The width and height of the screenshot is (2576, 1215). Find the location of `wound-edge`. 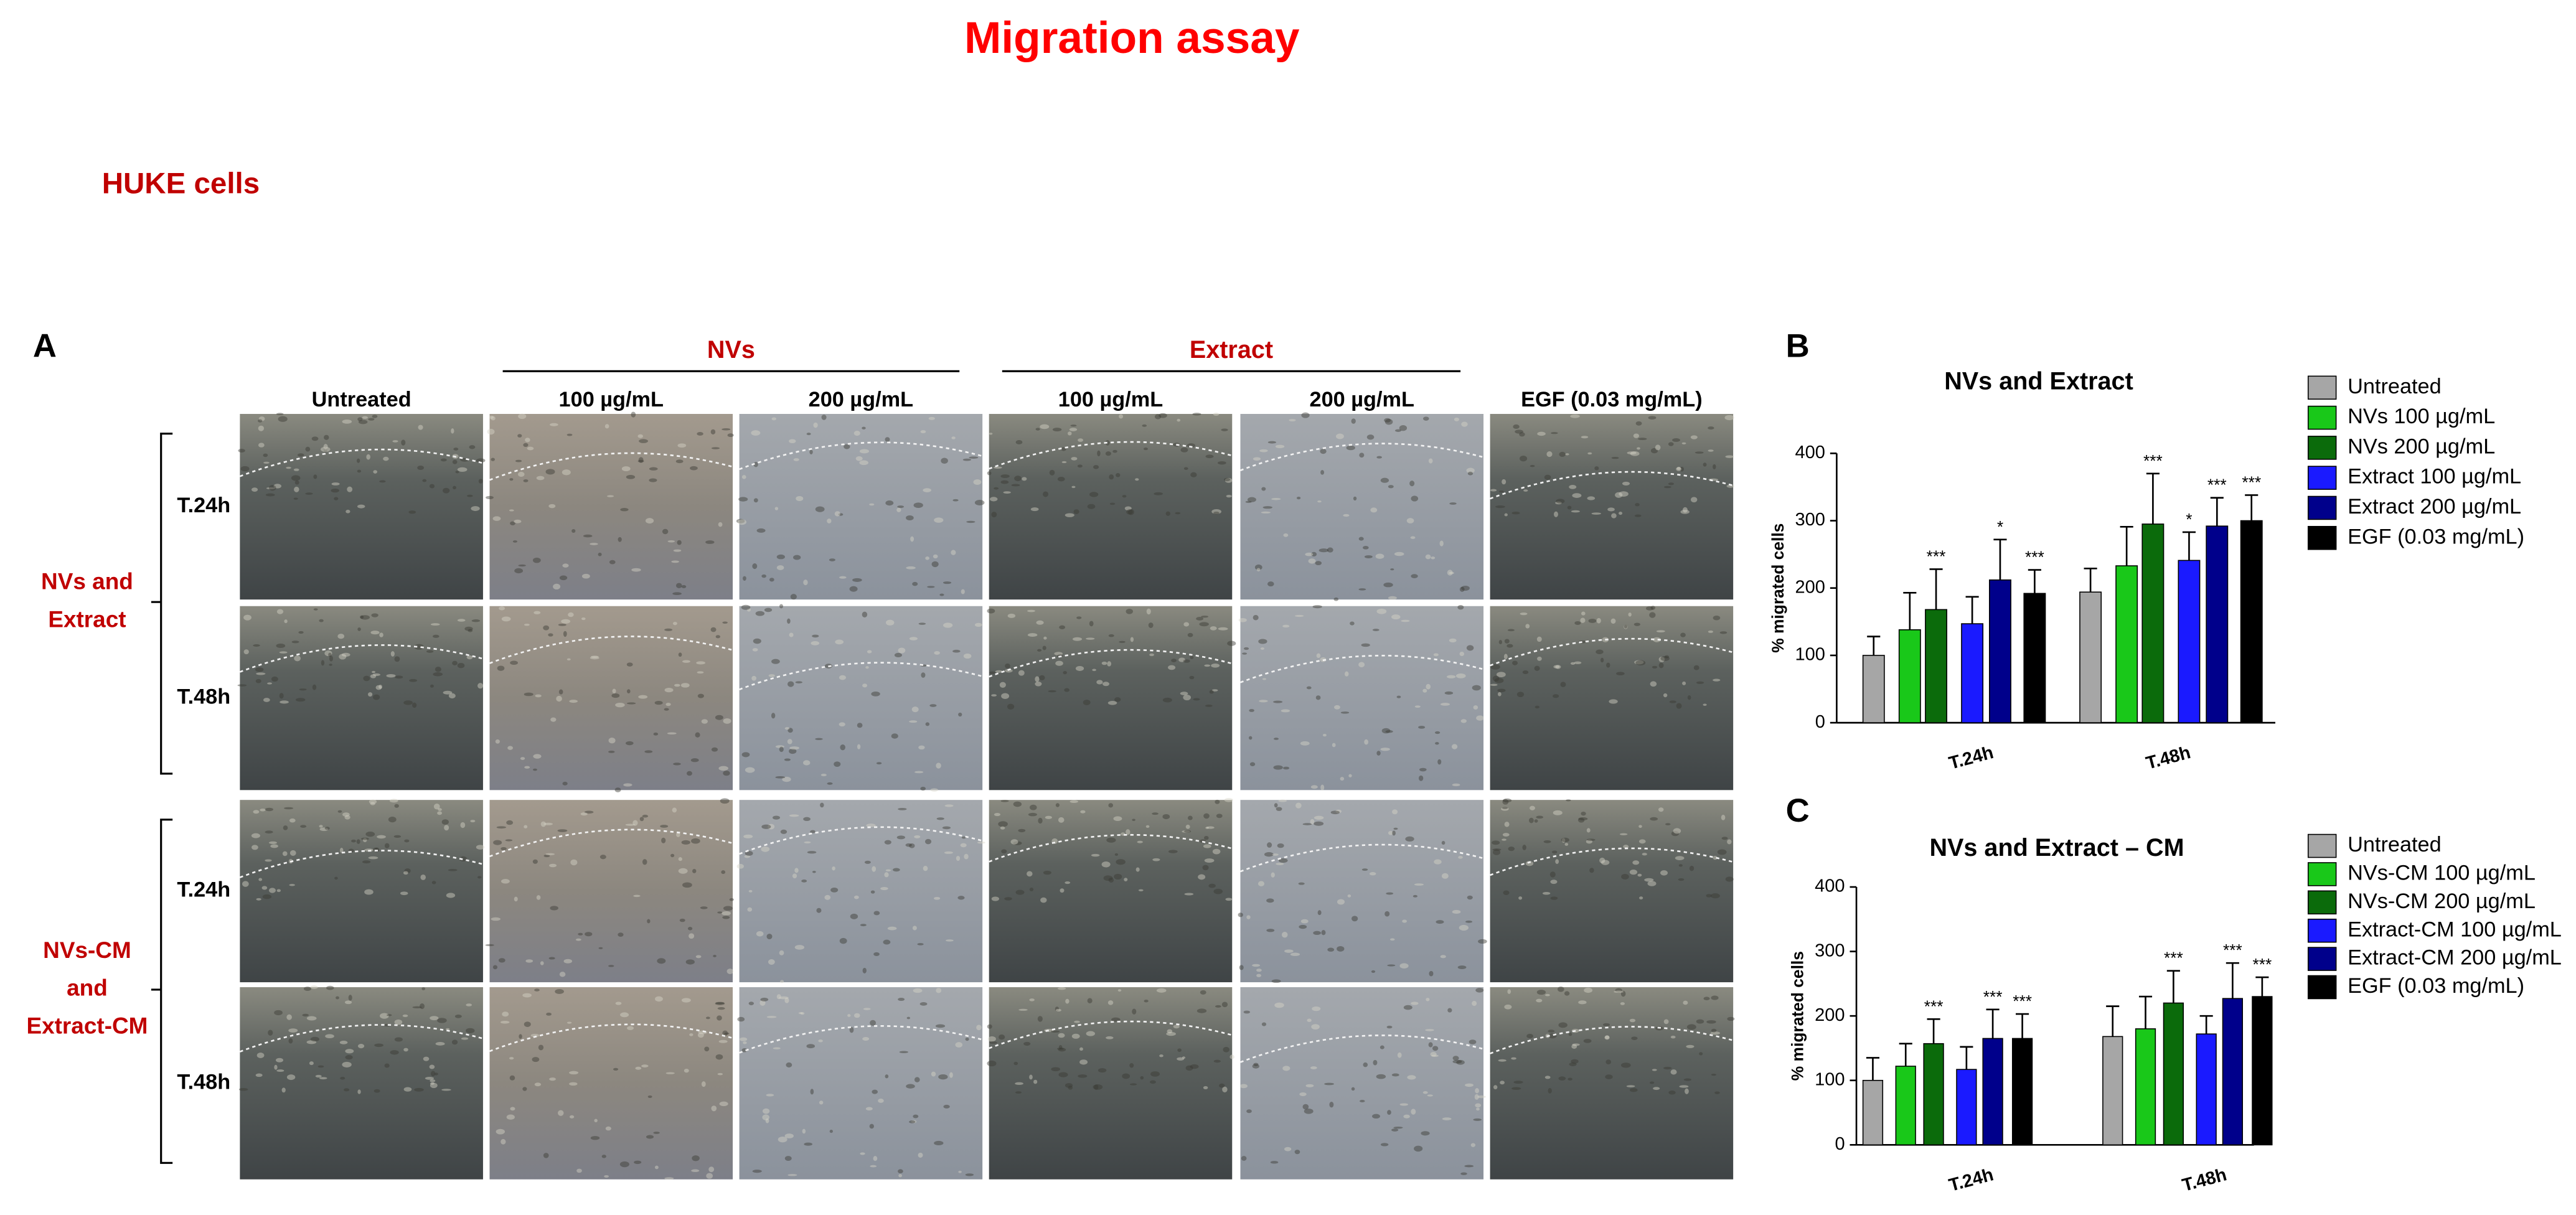

wound-edge is located at coordinates (1362, 457).